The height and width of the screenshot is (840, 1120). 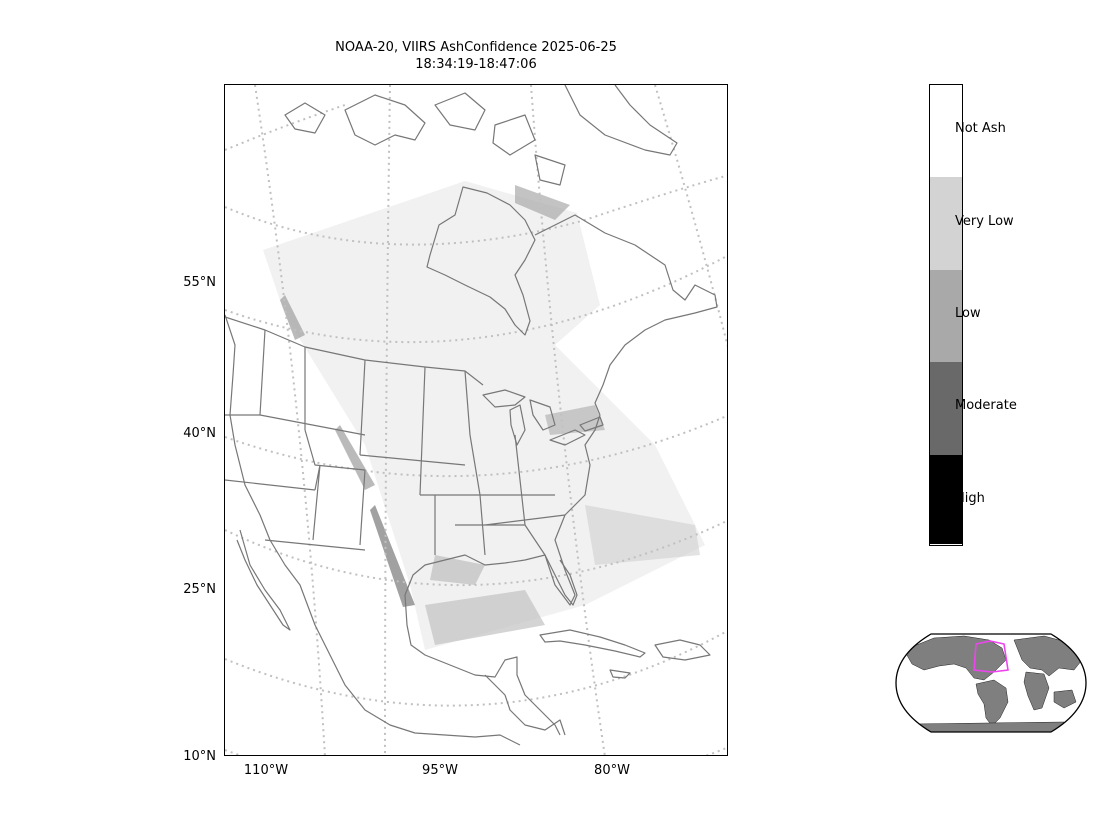 I want to click on colorbar-segment-low, so click(x=946, y=316).